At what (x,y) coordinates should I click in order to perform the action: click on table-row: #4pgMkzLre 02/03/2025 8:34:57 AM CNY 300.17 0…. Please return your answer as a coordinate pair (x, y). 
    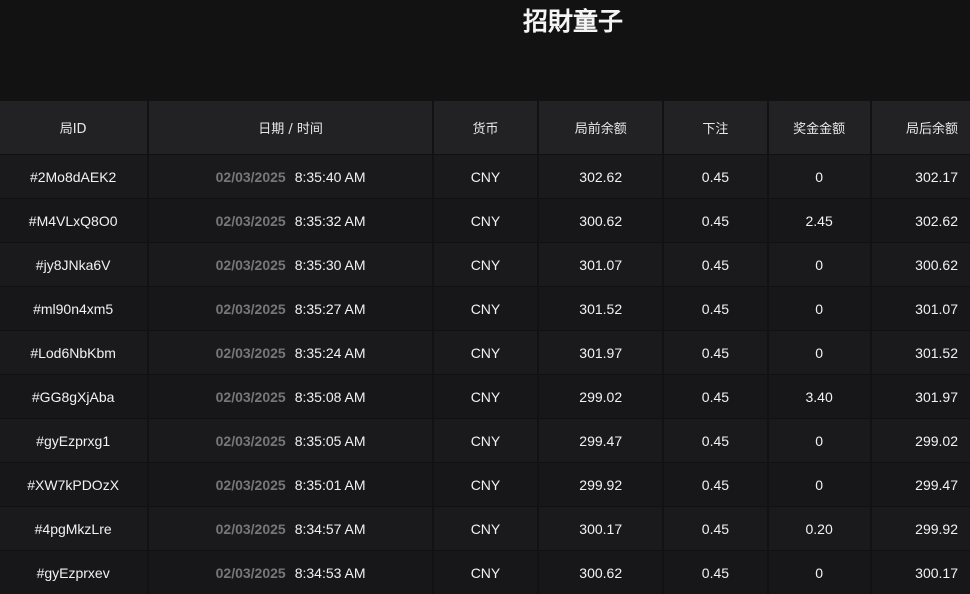
    Looking at the image, I should click on (485, 528).